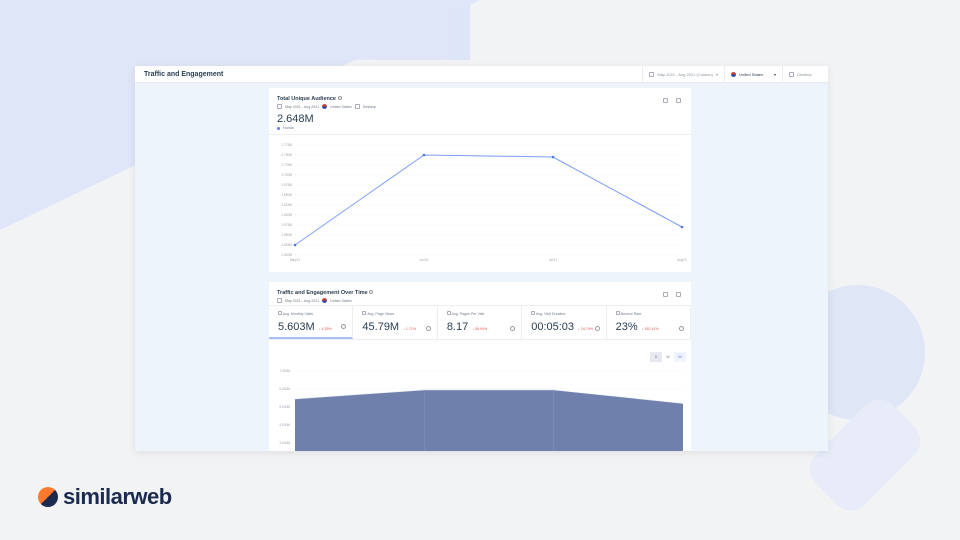 The width and height of the screenshot is (960, 540). I want to click on kpi-value: 00:05:03, so click(553, 327).